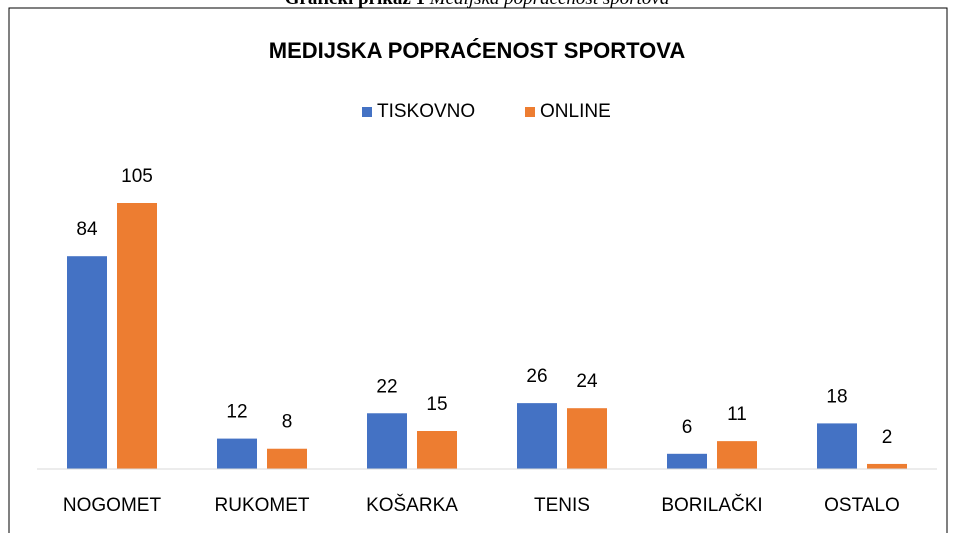  What do you see at coordinates (562, 505) in the screenshot?
I see `x-tick-label: TENIS` at bounding box center [562, 505].